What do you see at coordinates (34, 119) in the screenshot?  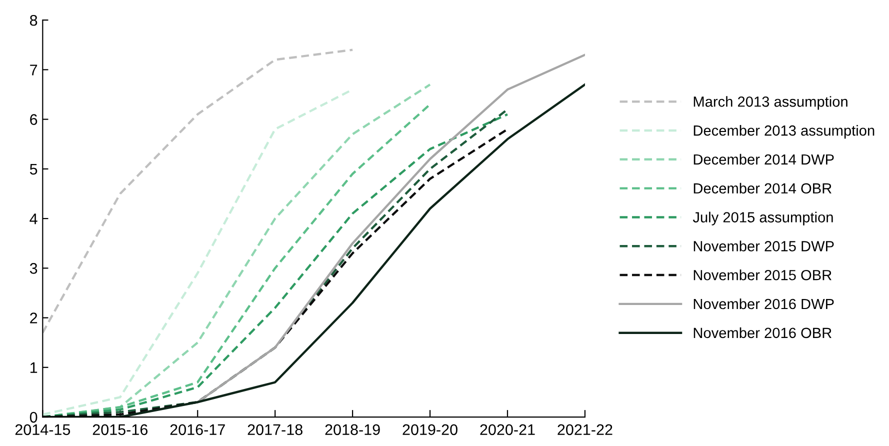 I see `y-tick-label: 6` at bounding box center [34, 119].